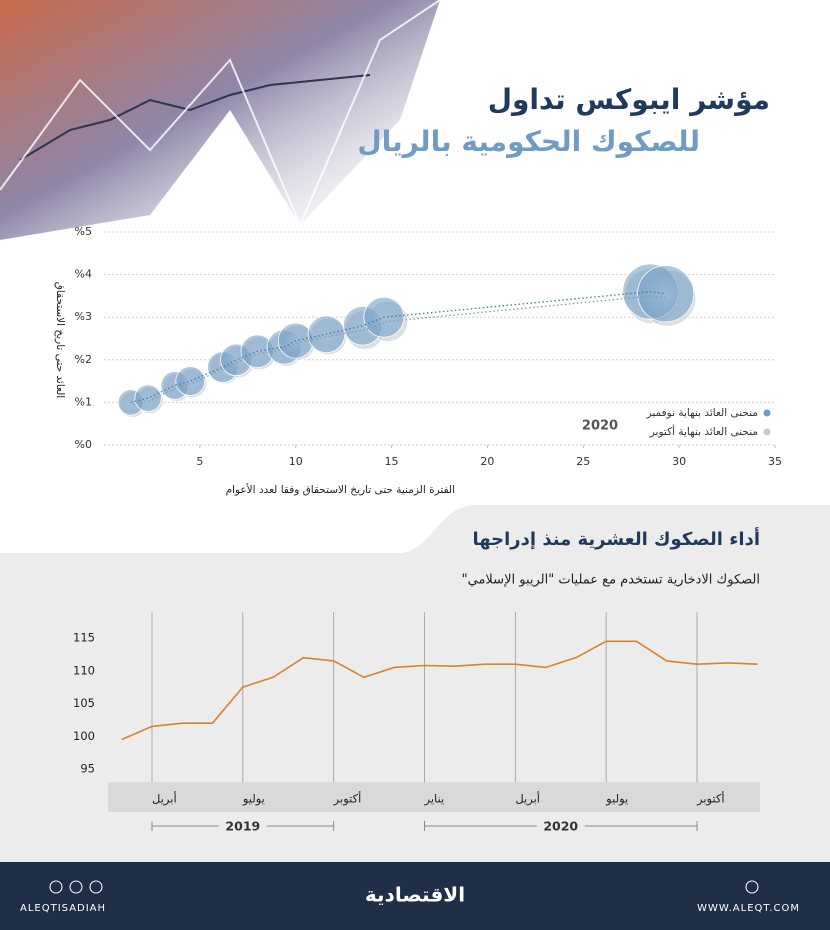  Describe the element at coordinates (702, 413) in the screenshot. I see `legend-label: منحنى العائد بنهاية نوفمبر` at that location.